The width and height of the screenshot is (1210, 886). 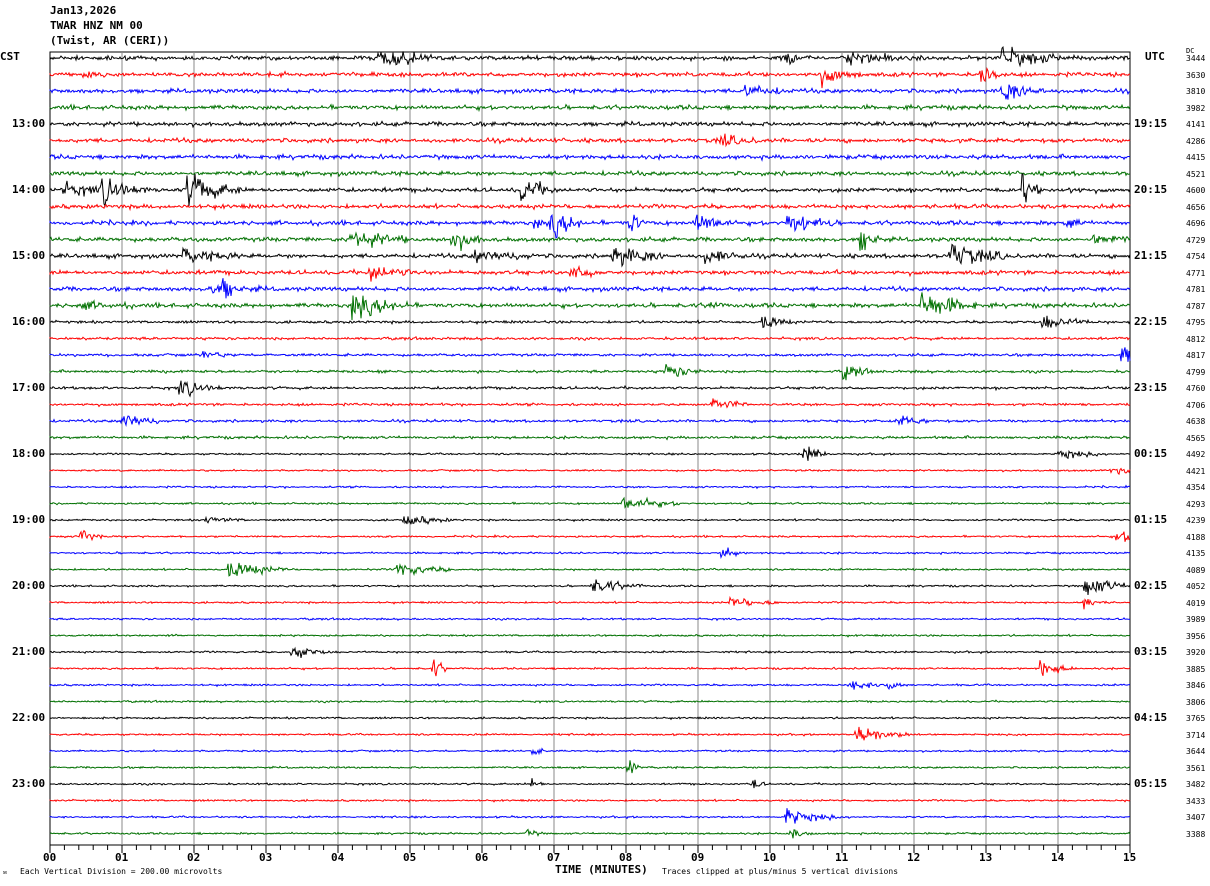 I want to click on utc-hour-label: 22:15, so click(x=1151, y=321).